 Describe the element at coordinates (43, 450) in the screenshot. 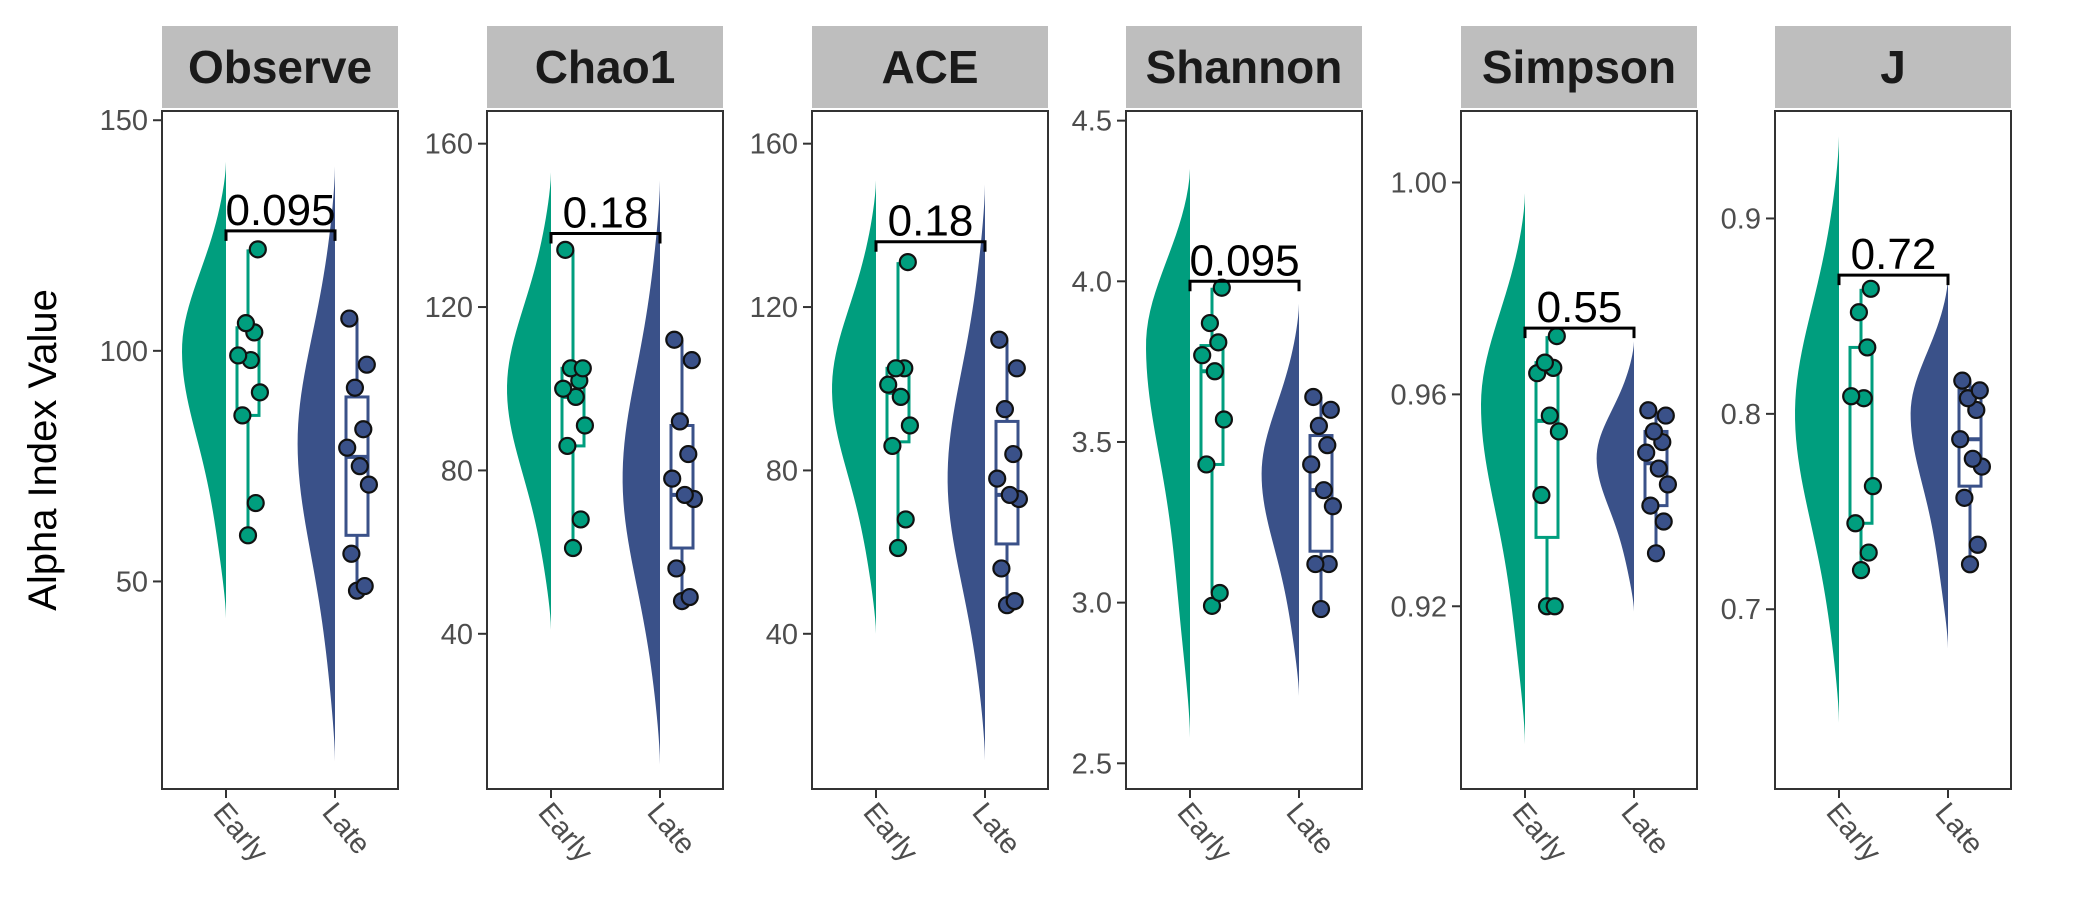

I see `y-axis-title: Alpha Index Value` at that location.